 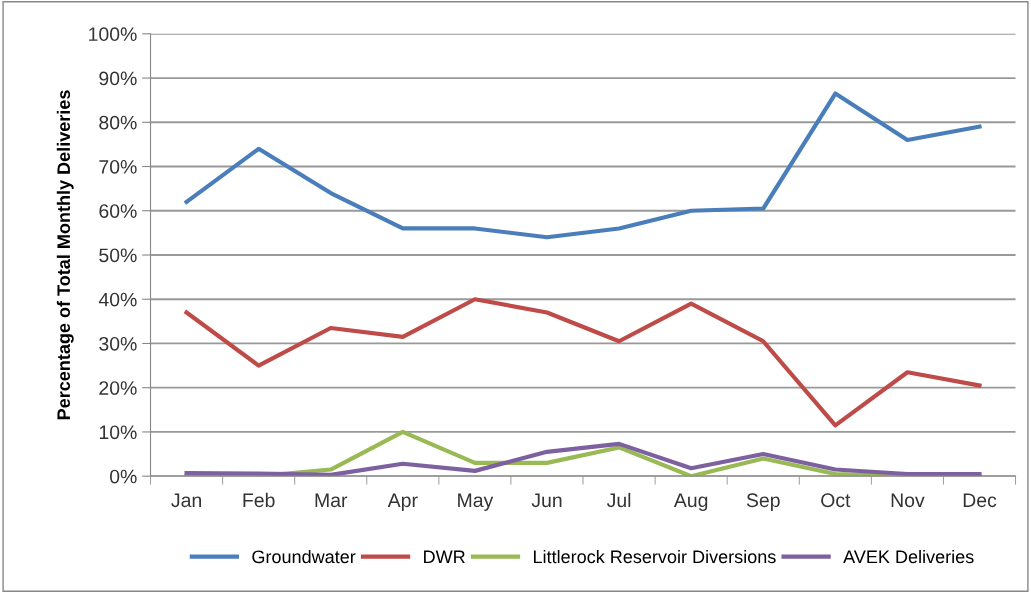 What do you see at coordinates (304, 556) in the screenshot?
I see `legend-label: Groundwater` at bounding box center [304, 556].